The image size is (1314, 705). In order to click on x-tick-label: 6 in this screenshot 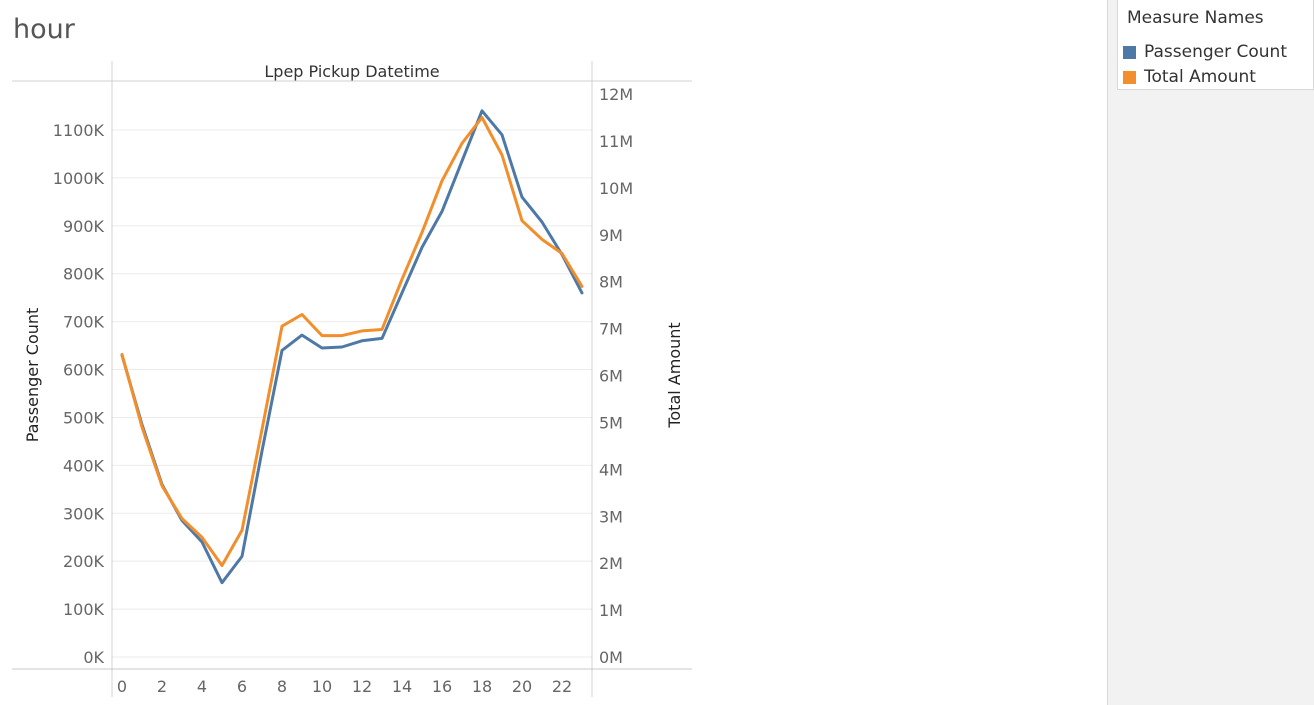, I will do `click(242, 686)`.